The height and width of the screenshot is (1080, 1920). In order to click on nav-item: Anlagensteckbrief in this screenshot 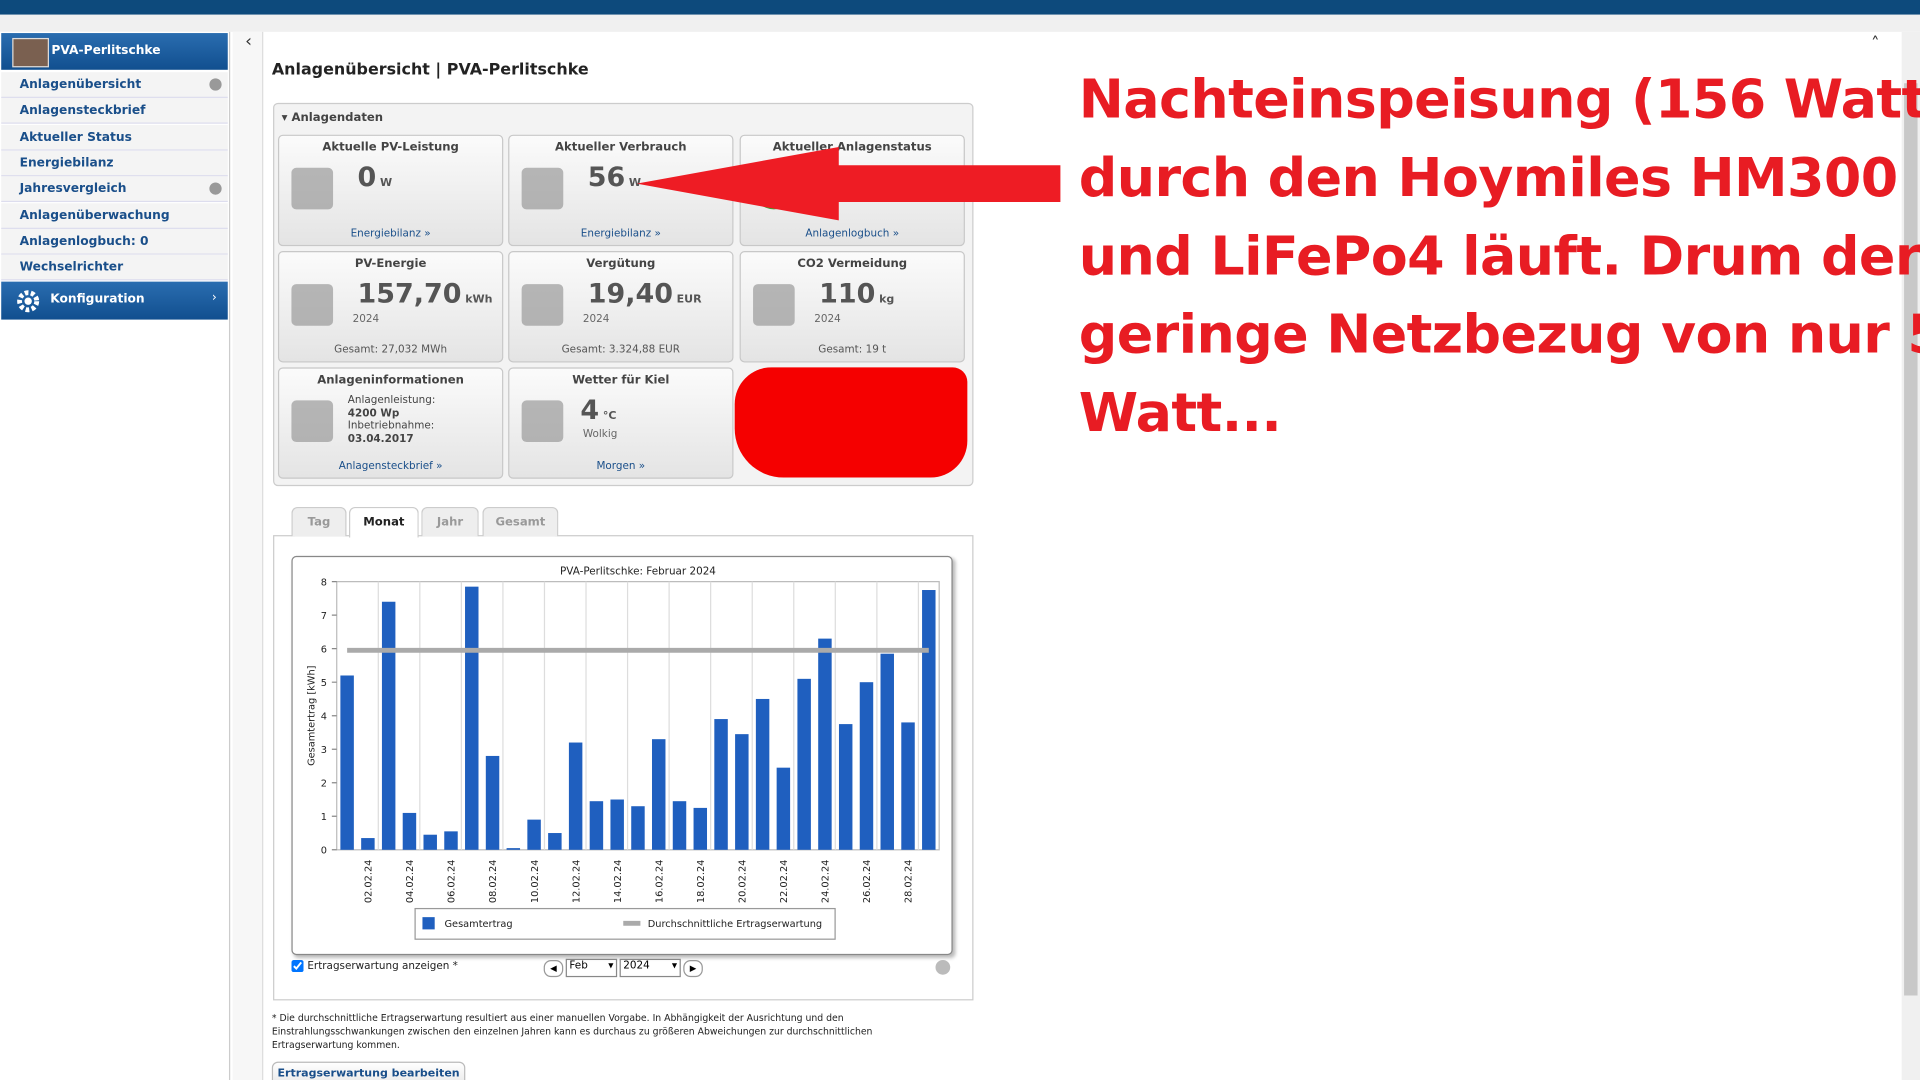, I will do `click(114, 111)`.